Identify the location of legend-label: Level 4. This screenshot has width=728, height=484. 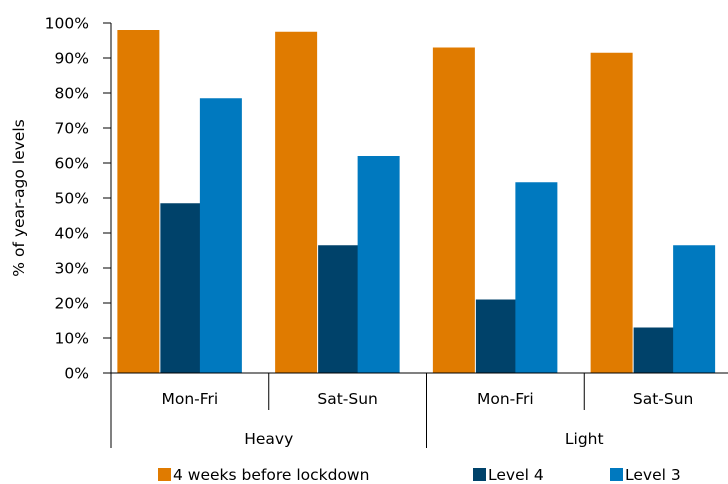
(516, 475).